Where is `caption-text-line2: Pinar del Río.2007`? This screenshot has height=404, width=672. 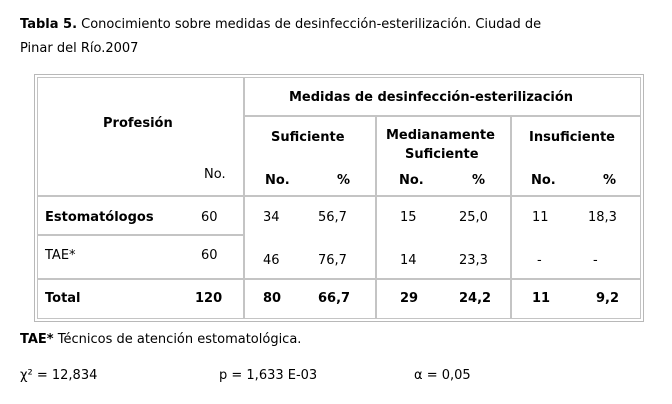
caption-text-line2: Pinar del Río.2007 is located at coordinates (79, 48).